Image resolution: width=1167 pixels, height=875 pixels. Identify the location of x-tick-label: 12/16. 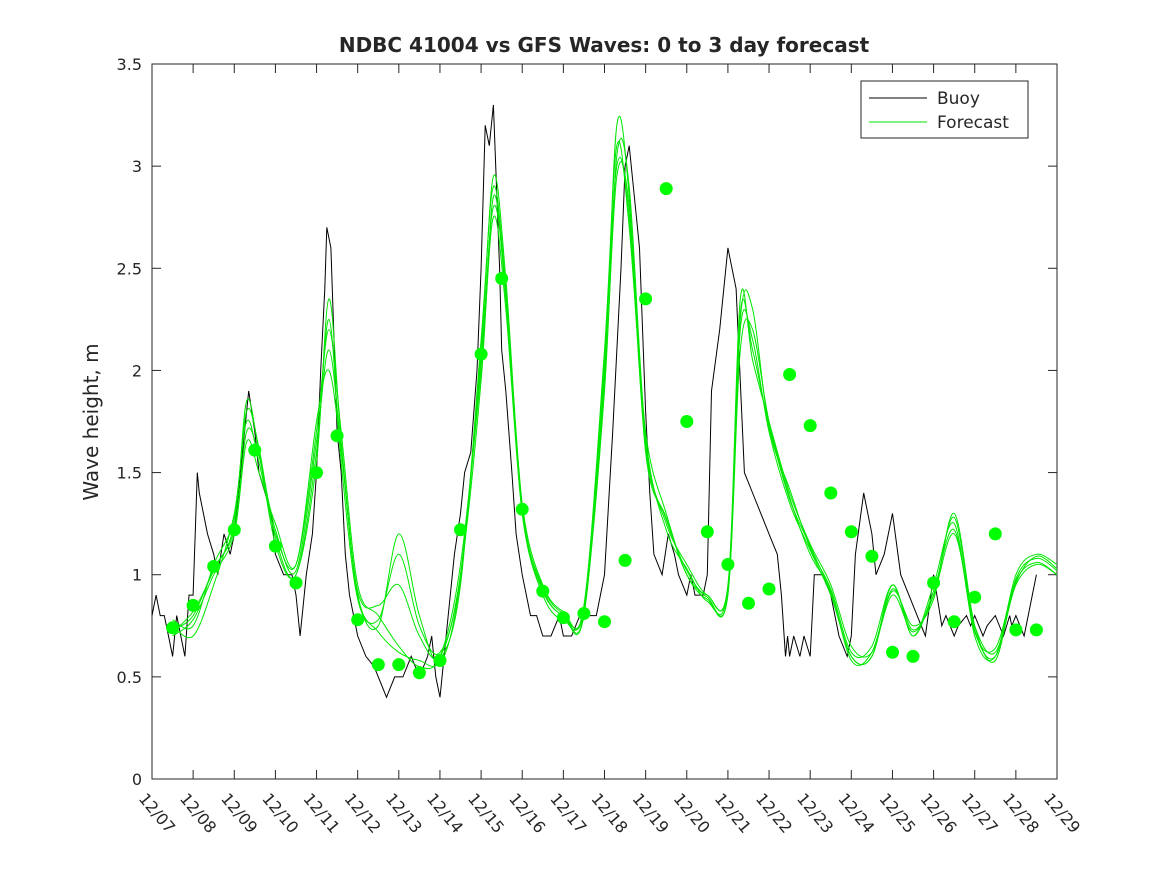
(527, 813).